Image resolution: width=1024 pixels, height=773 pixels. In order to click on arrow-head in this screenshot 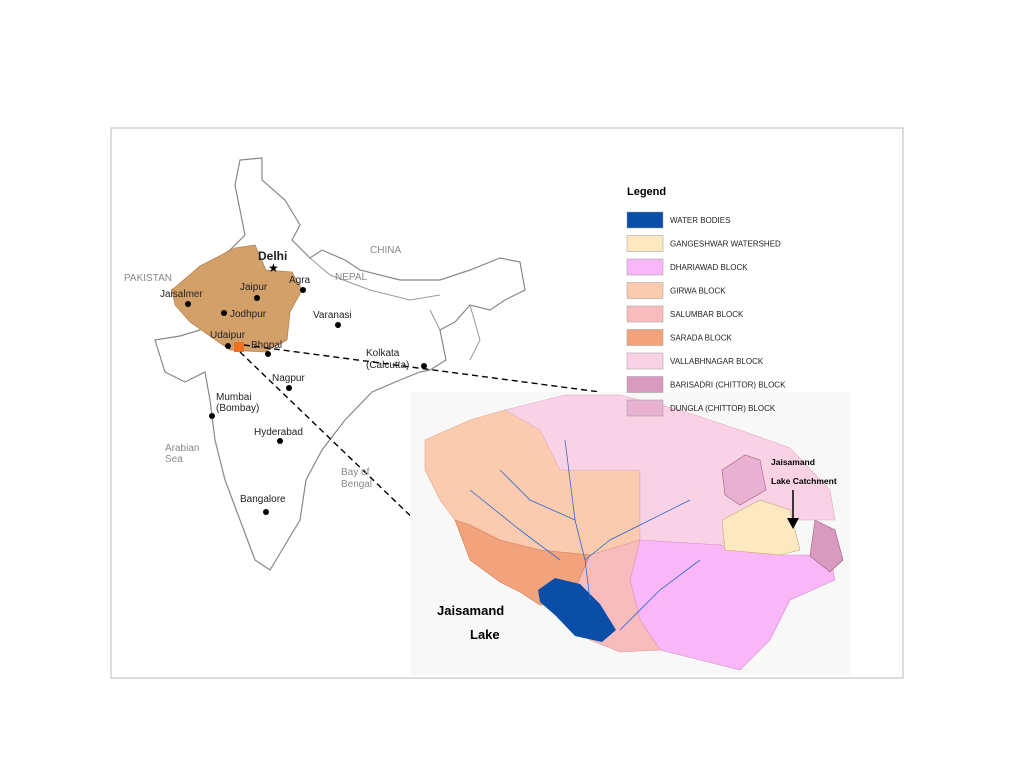, I will do `click(793, 523)`.